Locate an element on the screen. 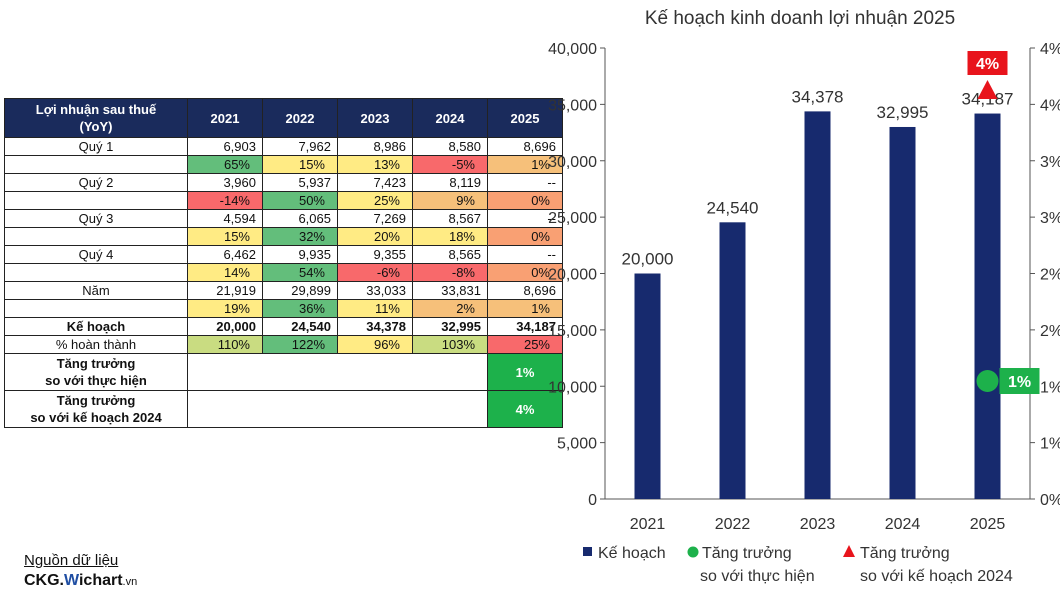 The image size is (1060, 592). growth-cell: 65% is located at coordinates (225, 164).